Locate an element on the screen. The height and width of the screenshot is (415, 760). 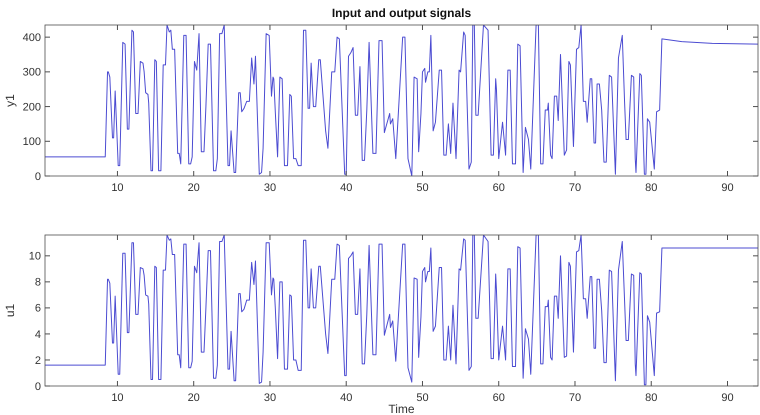
y-tick-label: 300 is located at coordinates (31, 72).